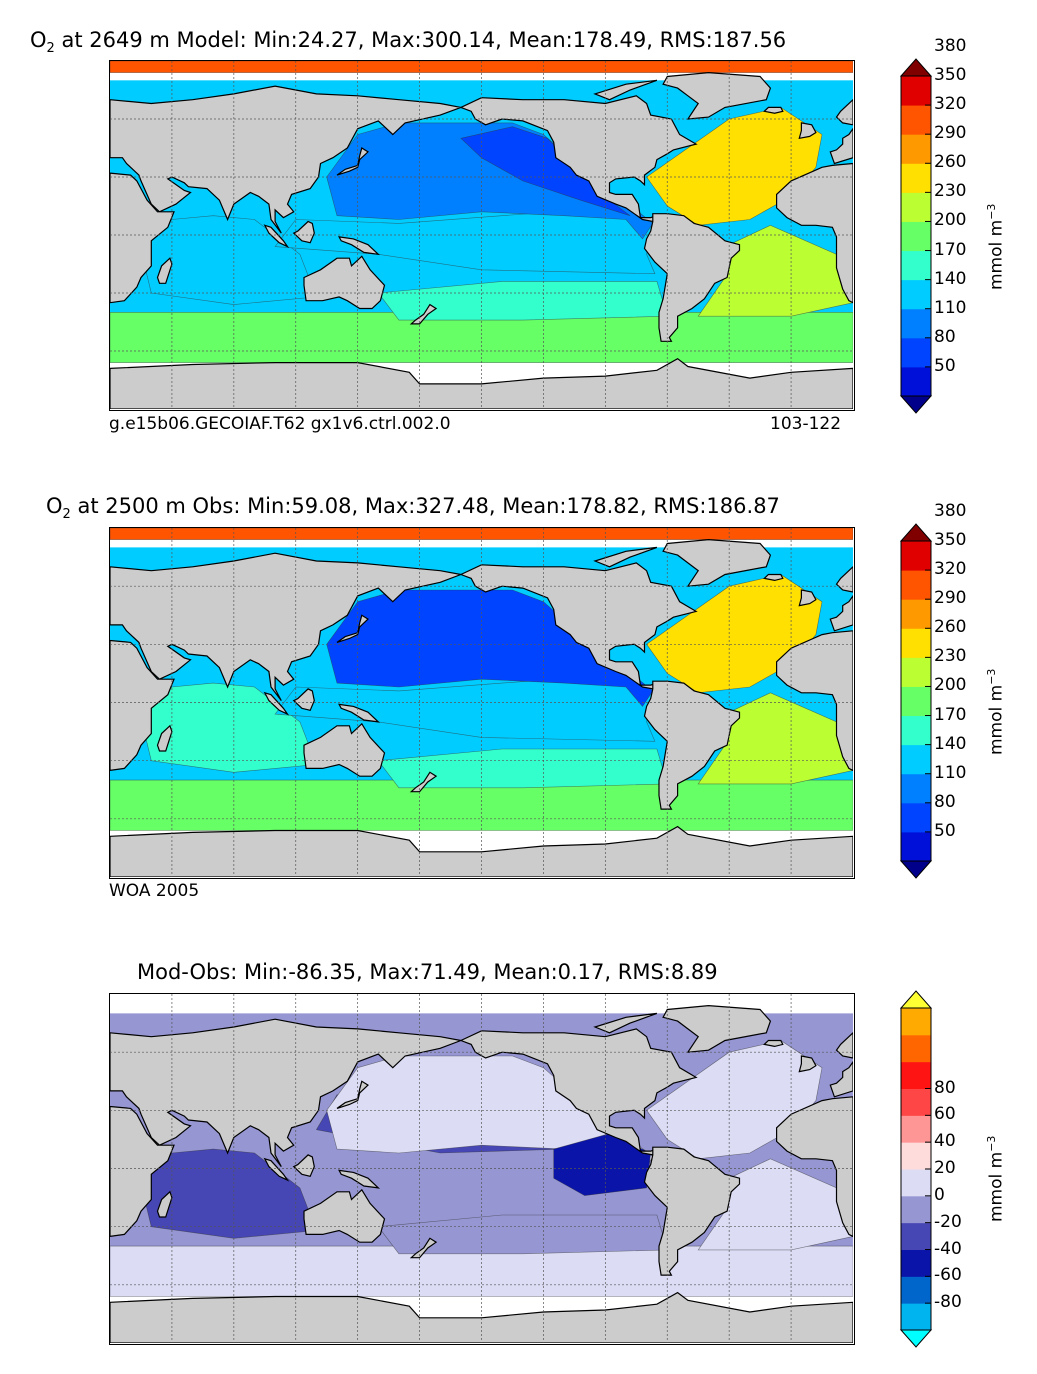  I want to click on obs-caption-left: WOA 2005, so click(154, 891).